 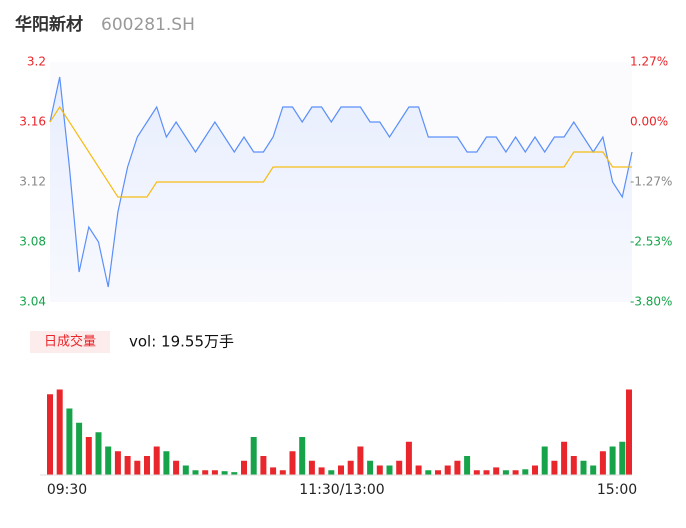 What do you see at coordinates (340, 151) in the screenshot?
I see `average-line` at bounding box center [340, 151].